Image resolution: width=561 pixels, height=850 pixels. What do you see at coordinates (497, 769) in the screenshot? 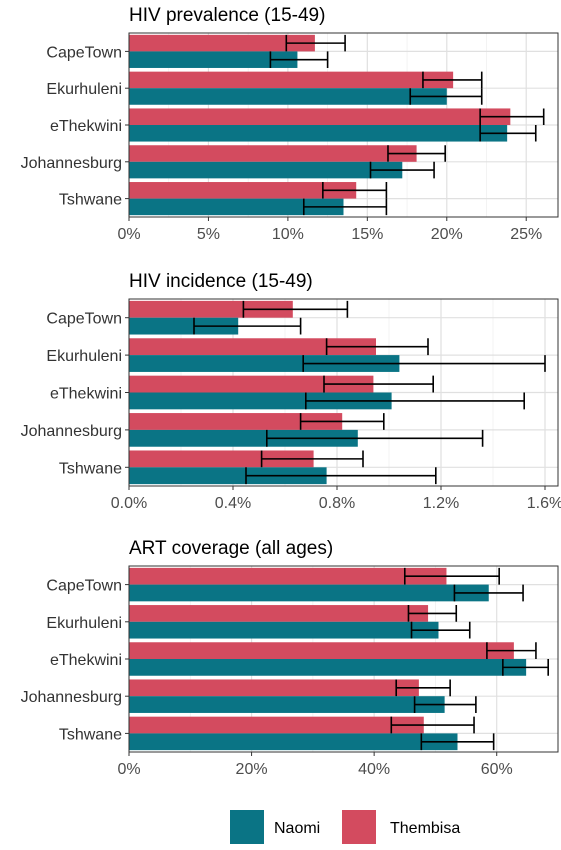
I see `x-tick-label: 60%` at bounding box center [497, 769].